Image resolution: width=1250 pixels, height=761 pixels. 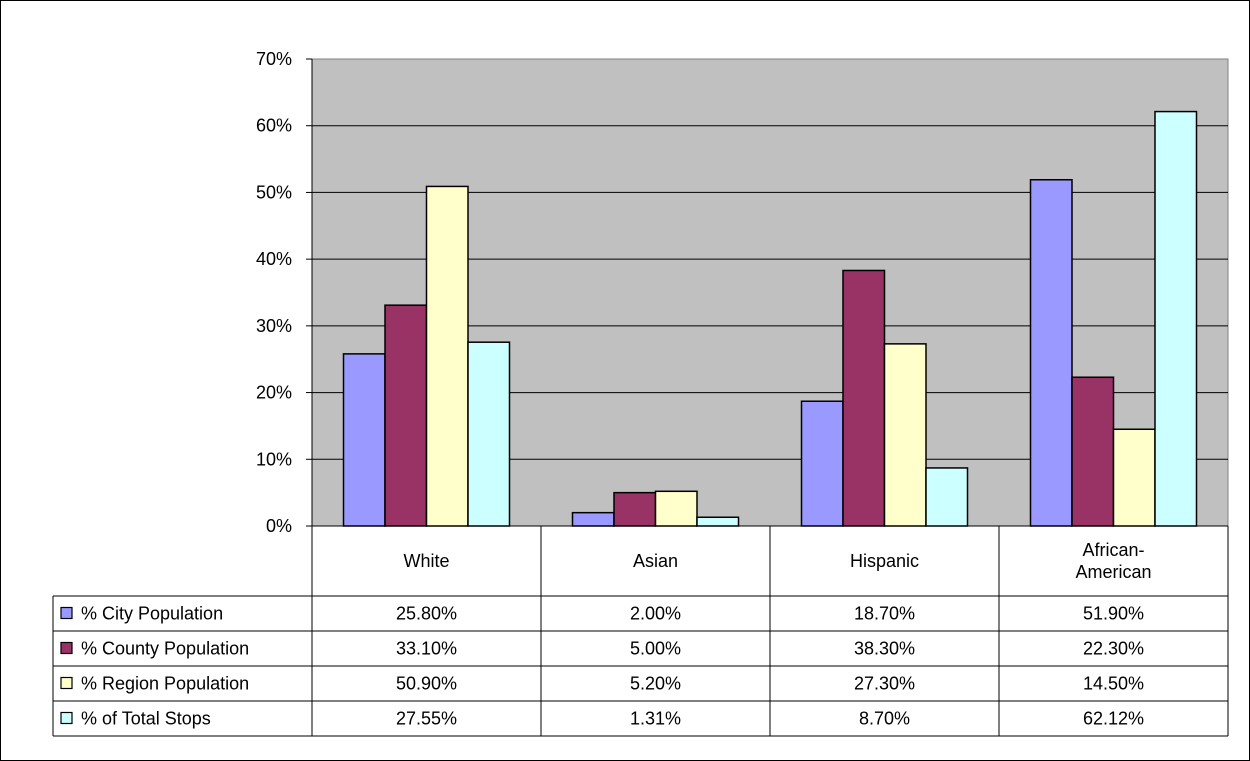 I want to click on data-label-county-population-white: 33.10%, so click(x=426, y=649).